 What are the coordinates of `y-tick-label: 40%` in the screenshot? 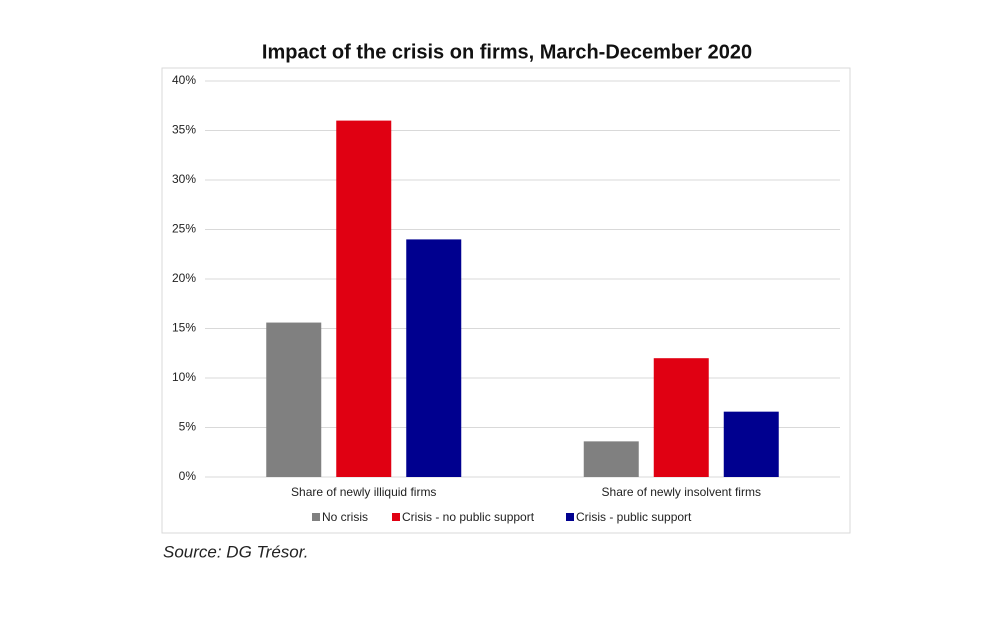 It's located at (184, 80).